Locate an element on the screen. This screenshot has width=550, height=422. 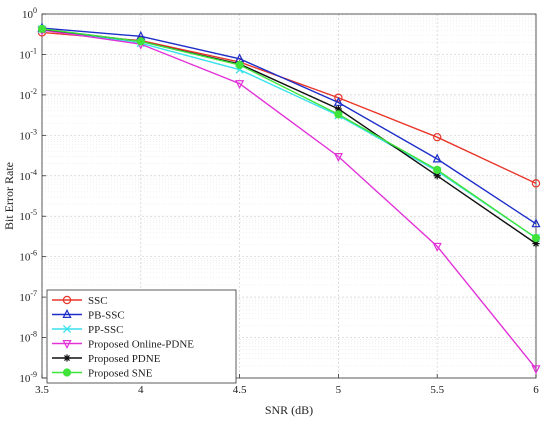
legend-entry: Proposed Online-PDNE is located at coordinates (123, 345).